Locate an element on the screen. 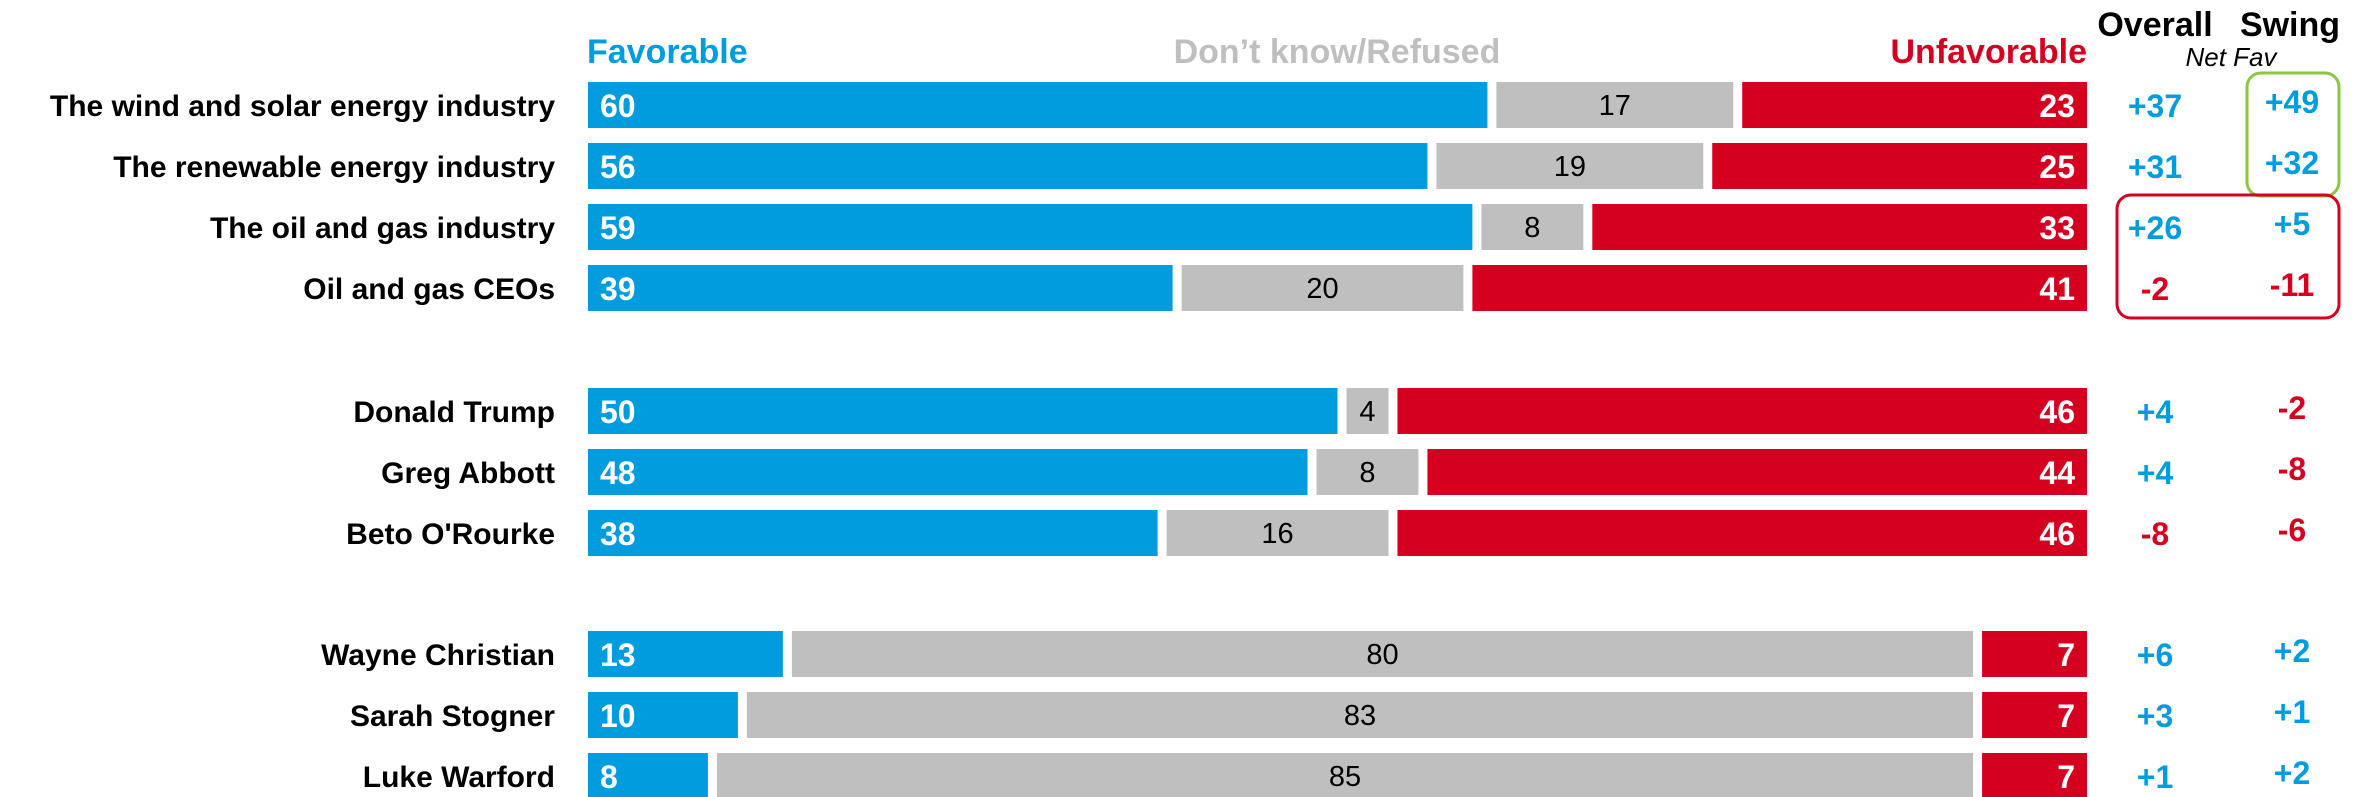 This screenshot has width=2372, height=797. legend-unfavorable: Unfavorable is located at coordinates (1989, 52).